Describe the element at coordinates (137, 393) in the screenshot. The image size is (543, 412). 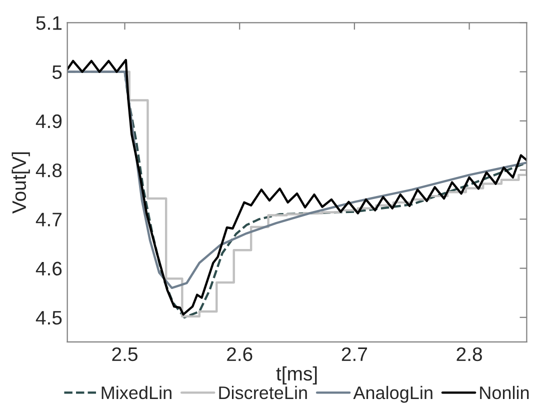
I see `legend-label: MixedLin` at that location.